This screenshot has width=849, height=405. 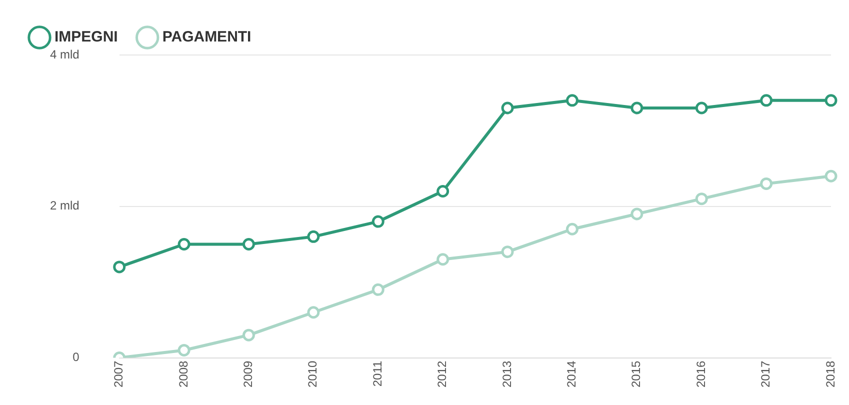 I want to click on x-tick-label: 2012, so click(x=442, y=374).